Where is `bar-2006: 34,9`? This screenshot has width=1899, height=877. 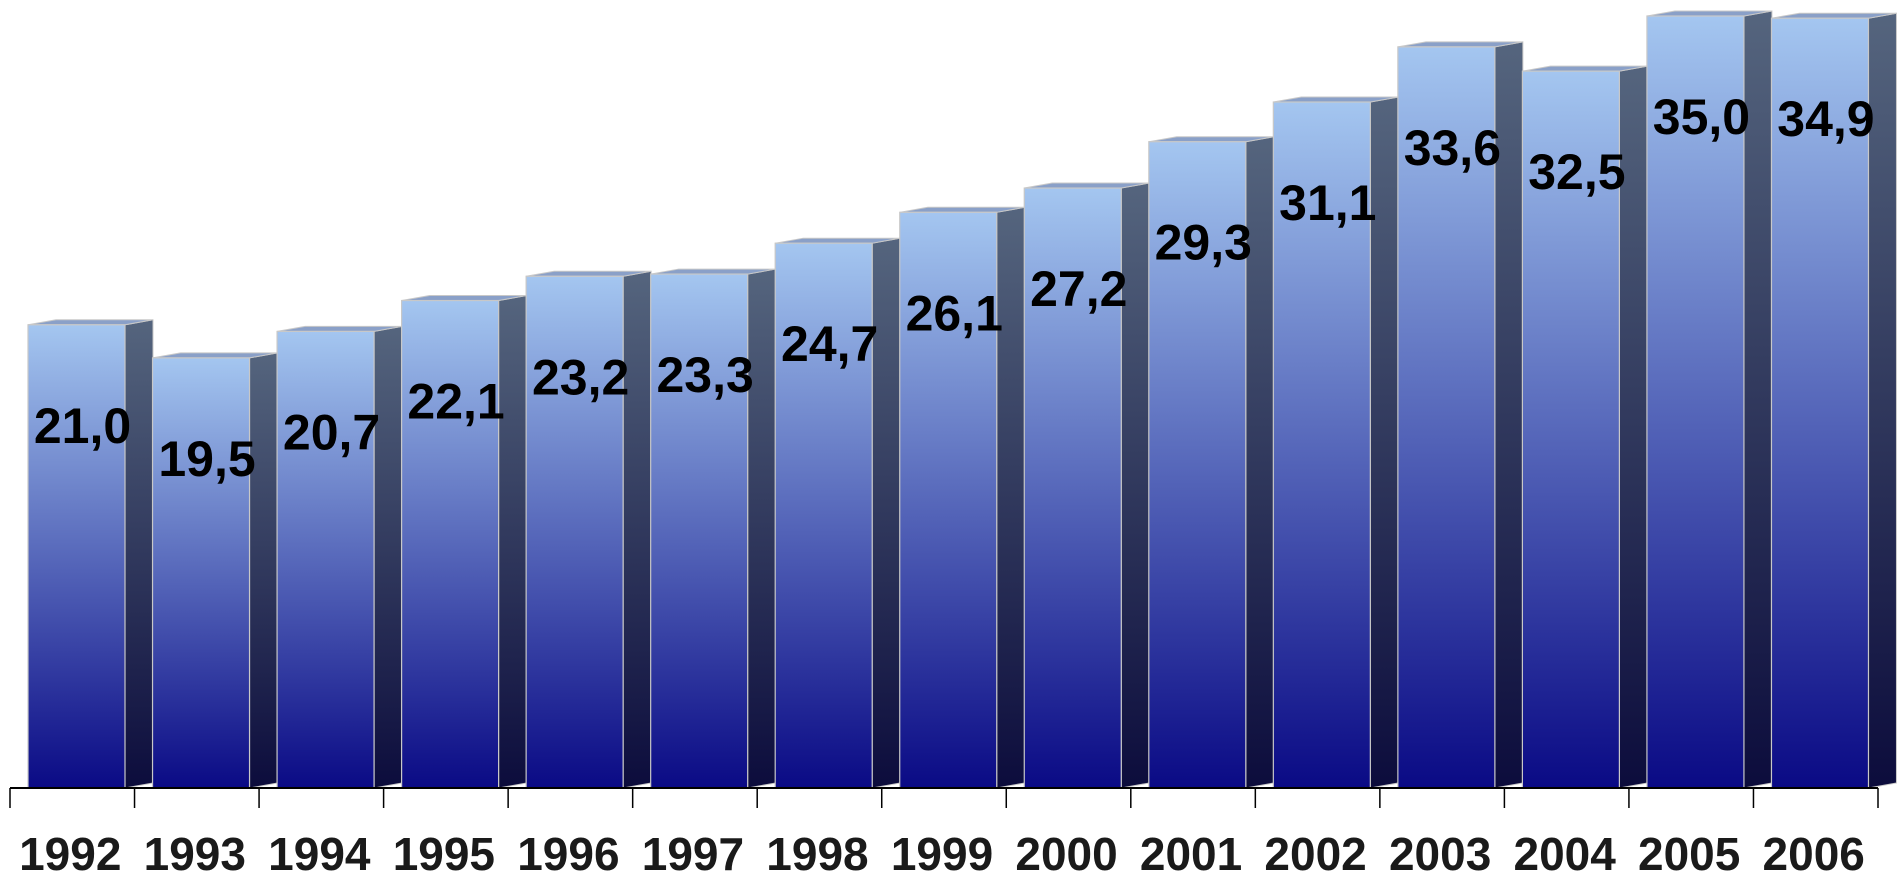 bar-2006: 34,9 is located at coordinates (1833, 400).